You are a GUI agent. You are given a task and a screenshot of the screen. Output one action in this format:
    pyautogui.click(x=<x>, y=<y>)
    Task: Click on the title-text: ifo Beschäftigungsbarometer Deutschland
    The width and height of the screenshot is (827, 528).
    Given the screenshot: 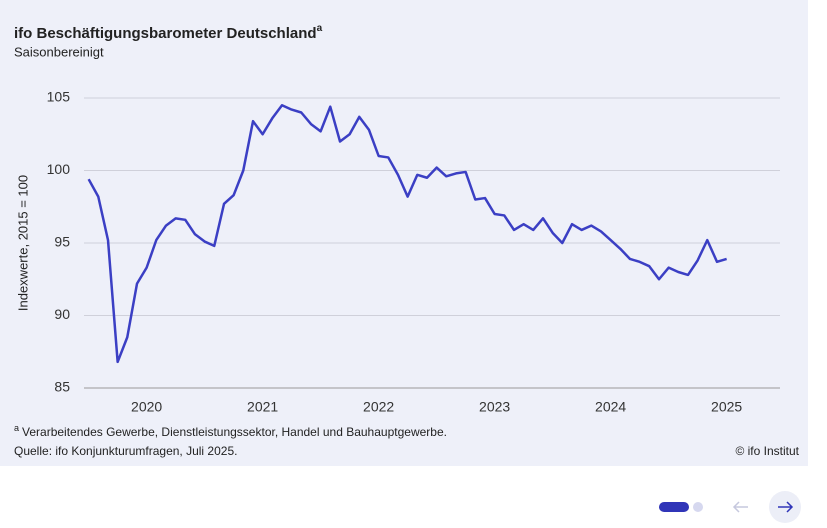 What is the action you would take?
    pyautogui.click(x=165, y=33)
    